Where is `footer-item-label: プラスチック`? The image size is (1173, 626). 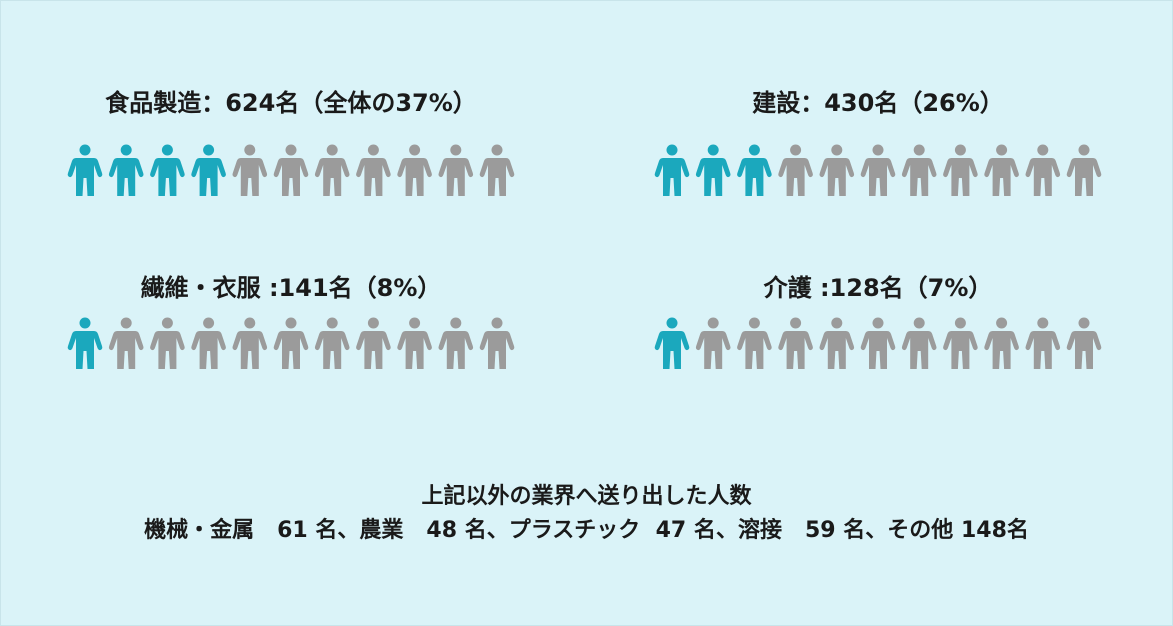 footer-item-label: プラスチック is located at coordinates (574, 530).